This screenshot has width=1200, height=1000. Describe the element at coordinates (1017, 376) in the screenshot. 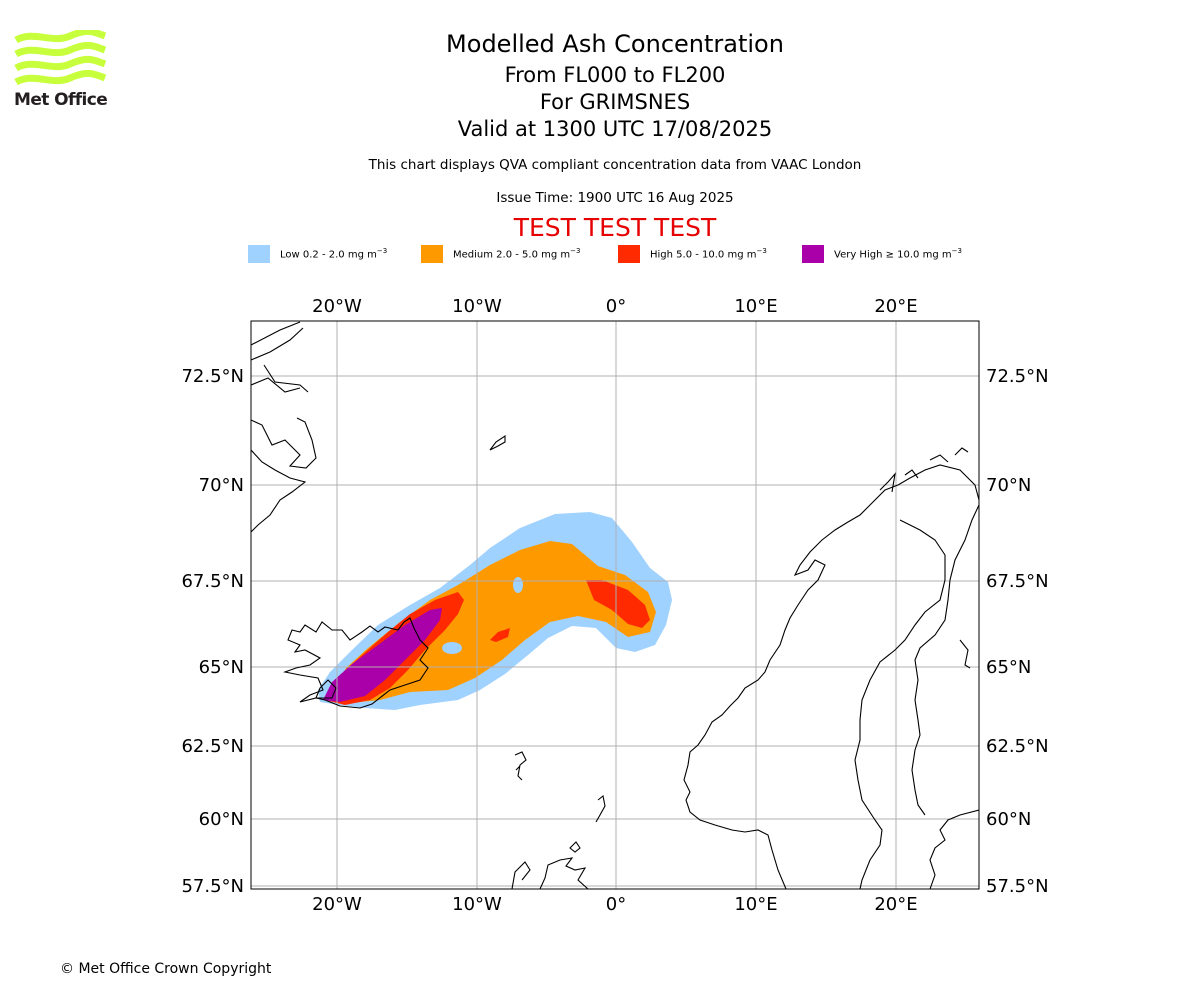

I see `lat-tick-right: 72.5°N` at that location.